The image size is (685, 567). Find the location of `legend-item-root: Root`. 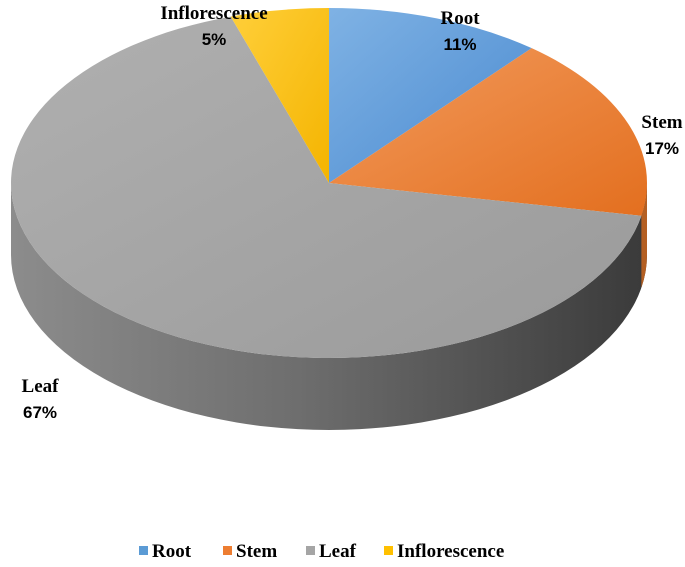

legend-item-root: Root is located at coordinates (165, 551).